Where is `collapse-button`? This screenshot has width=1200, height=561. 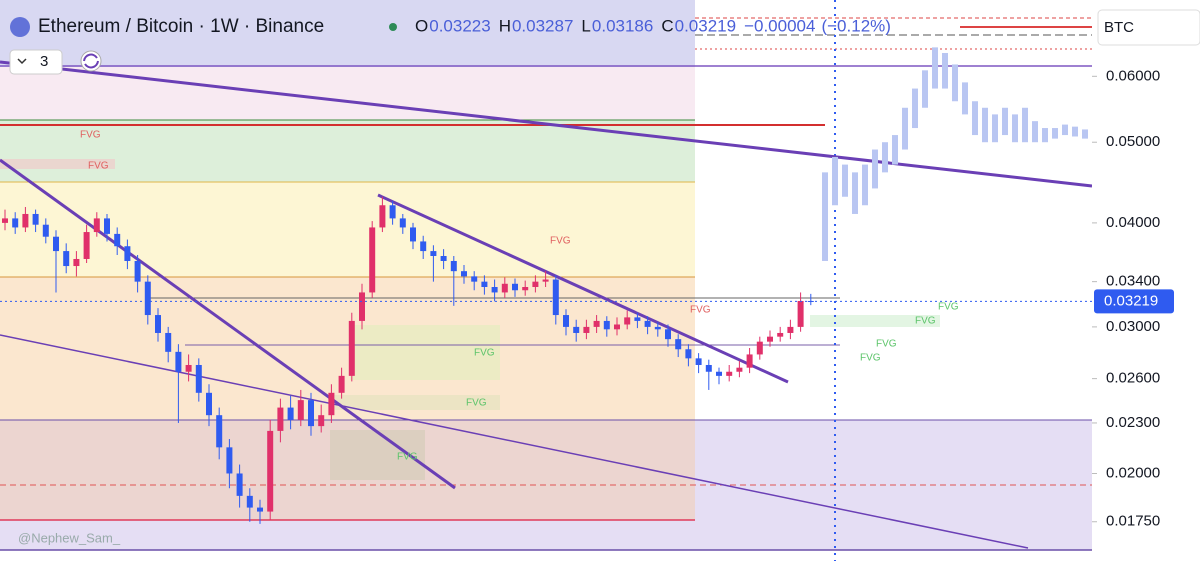 collapse-button is located at coordinates (36, 62).